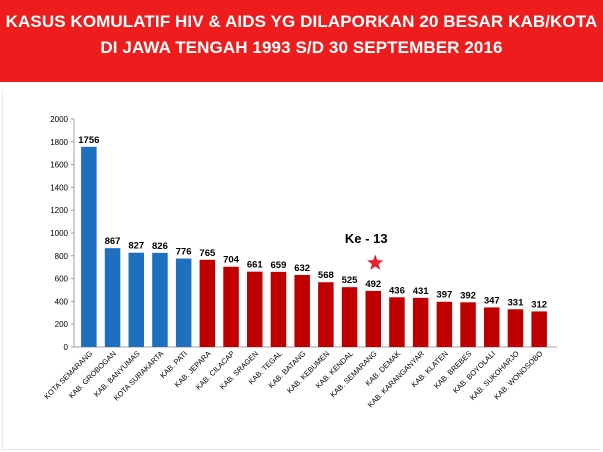 This screenshot has height=452, width=603. I want to click on data-label: 436, so click(397, 290).